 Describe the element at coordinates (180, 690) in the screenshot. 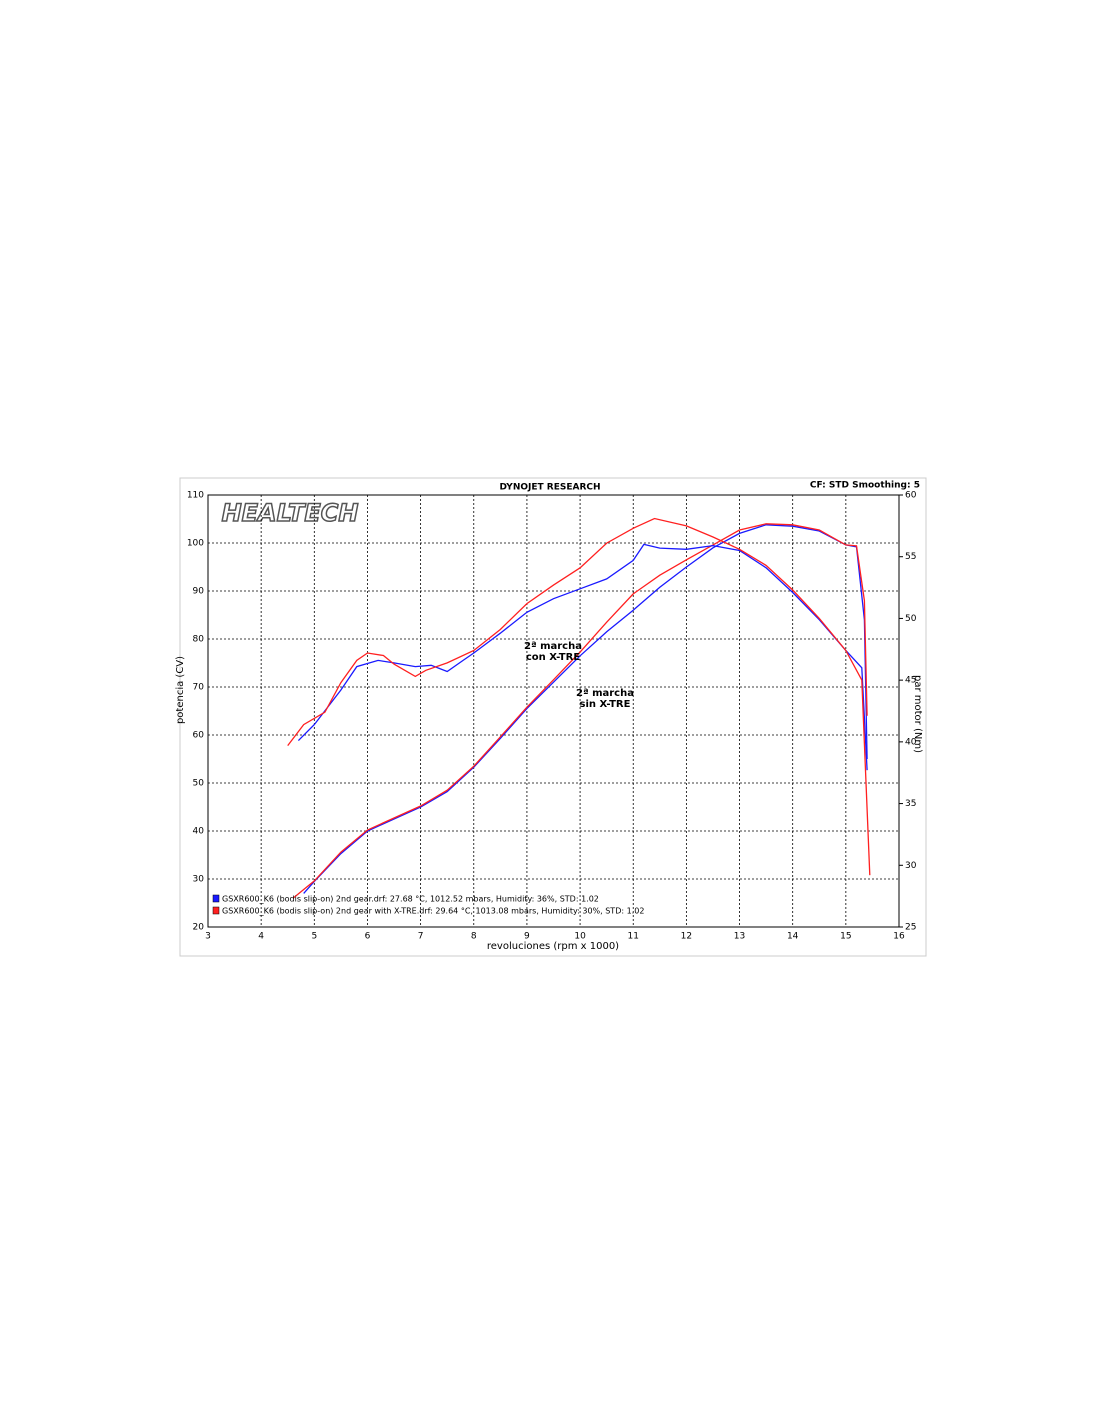

I see `y-axis-label: potencia (CV)` at that location.